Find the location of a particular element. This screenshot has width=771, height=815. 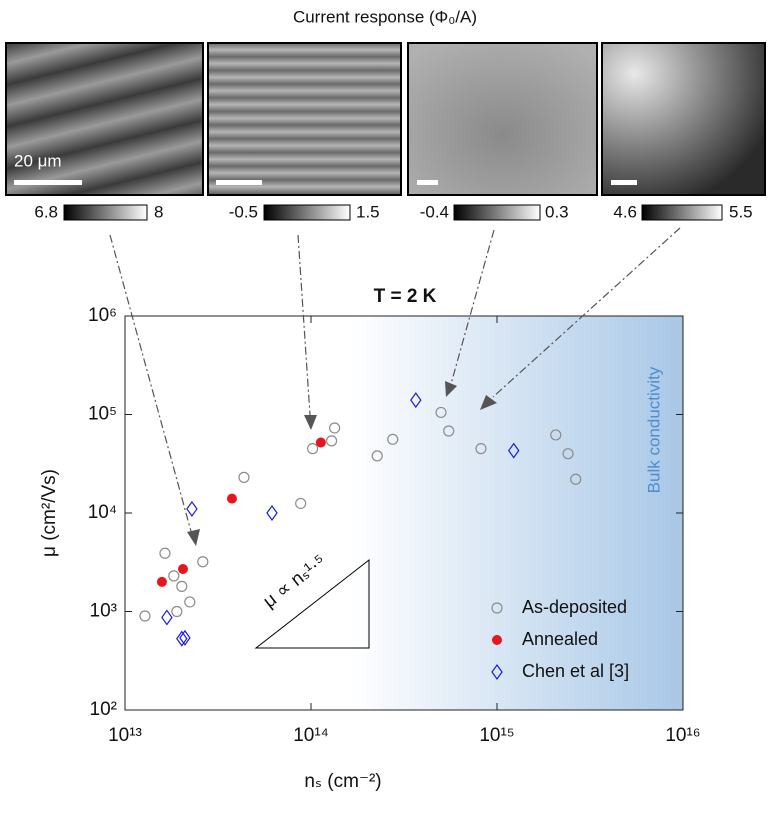

colorbar-min: -0.4 is located at coordinates (434, 211).